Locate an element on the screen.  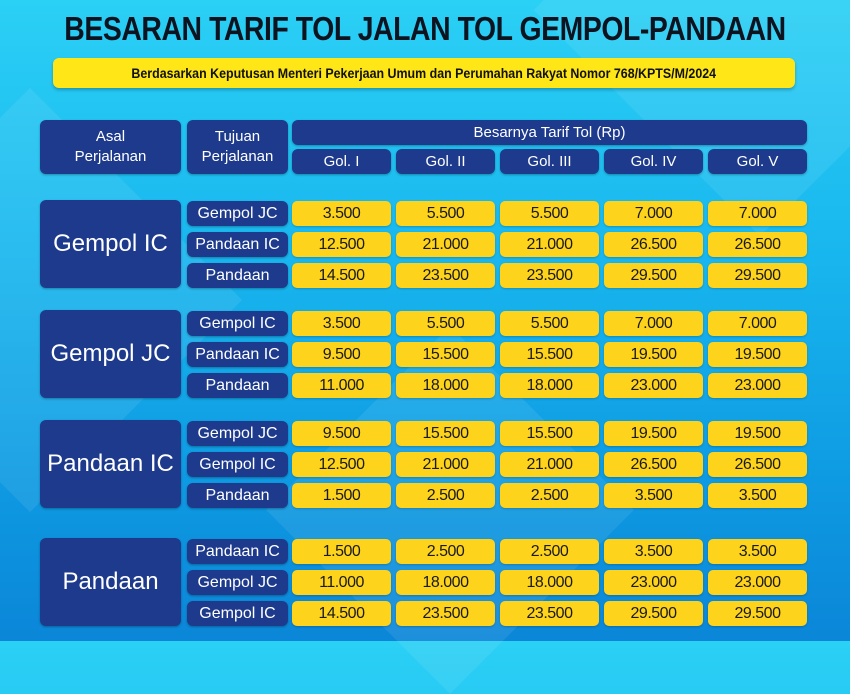
header-destination-label: Tujuan Perjalanan is located at coordinates (237, 146).